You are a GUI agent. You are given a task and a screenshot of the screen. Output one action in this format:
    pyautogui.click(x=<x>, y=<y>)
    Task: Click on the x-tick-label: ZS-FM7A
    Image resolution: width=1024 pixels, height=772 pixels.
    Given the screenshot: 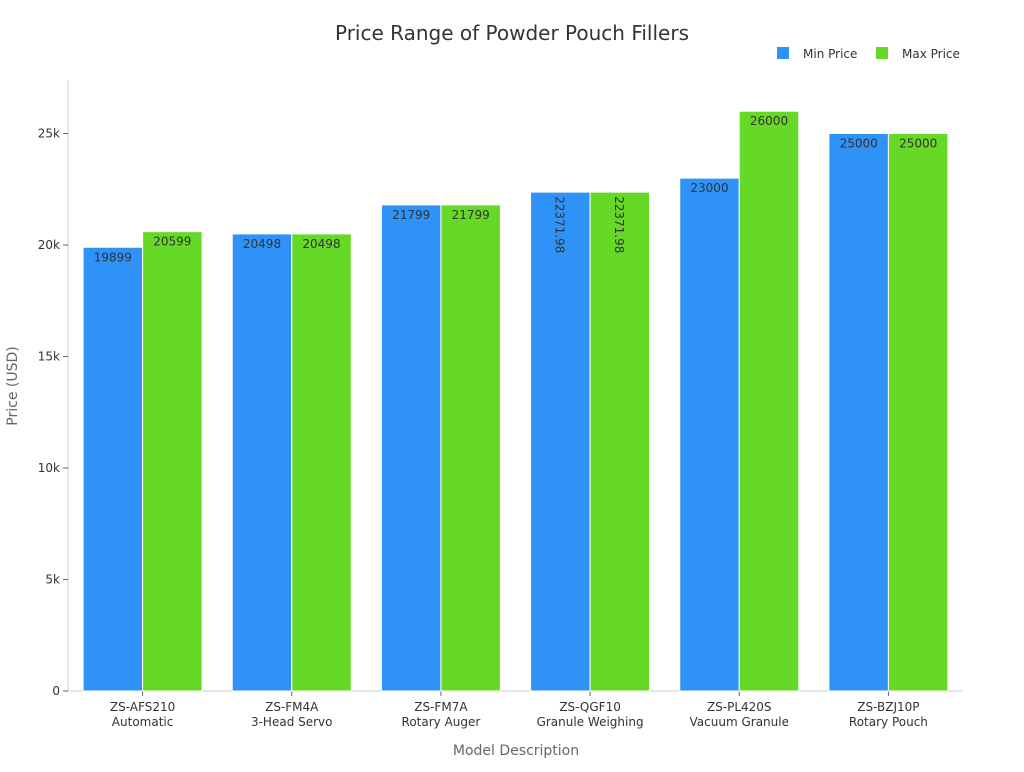 What is the action you would take?
    pyautogui.click(x=441, y=707)
    